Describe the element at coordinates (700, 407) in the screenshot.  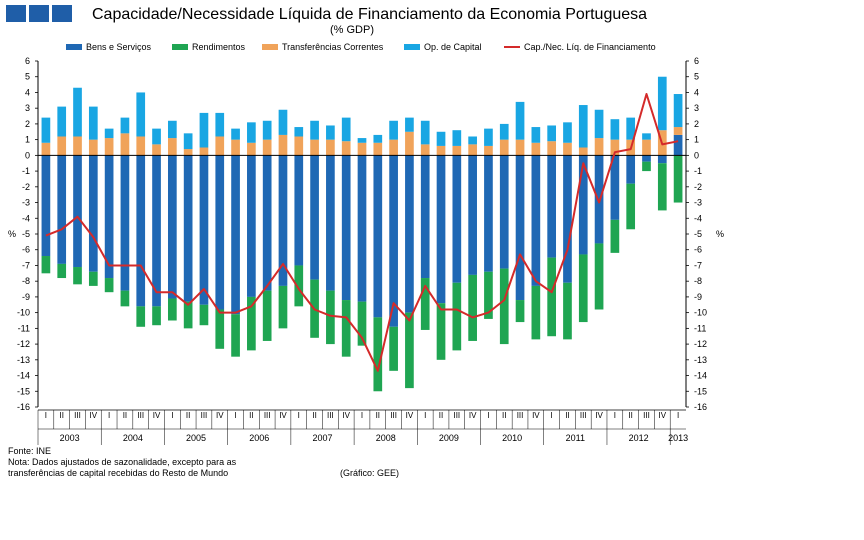
I see `y-tick-label-right: -16` at that location.